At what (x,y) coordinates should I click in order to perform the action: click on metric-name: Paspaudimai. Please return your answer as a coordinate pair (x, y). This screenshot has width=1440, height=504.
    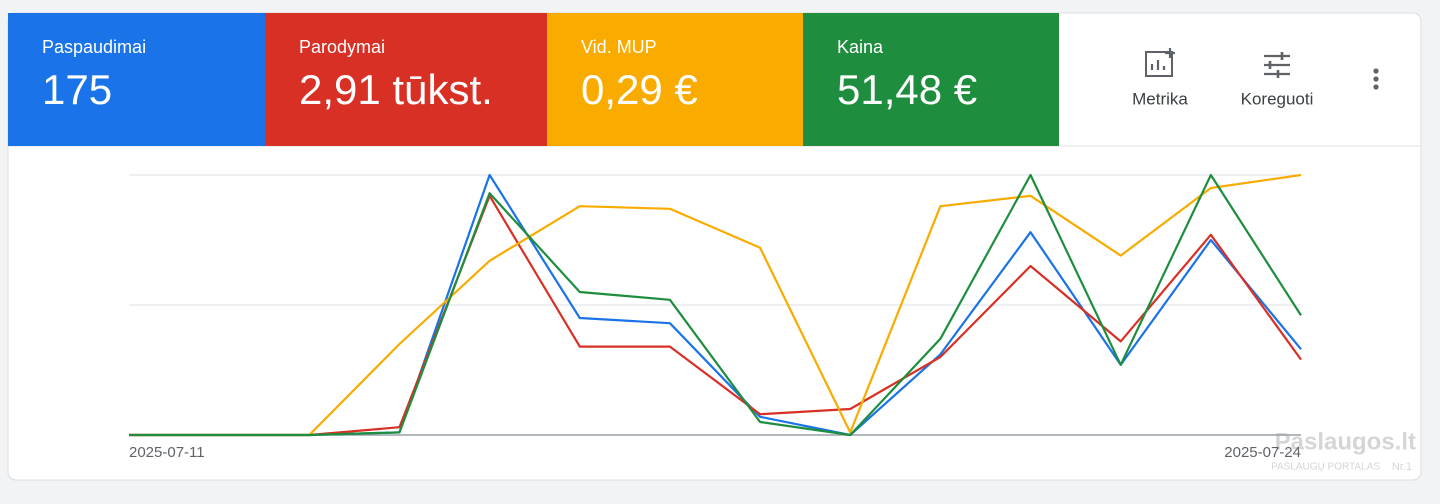
    Looking at the image, I should click on (94, 47).